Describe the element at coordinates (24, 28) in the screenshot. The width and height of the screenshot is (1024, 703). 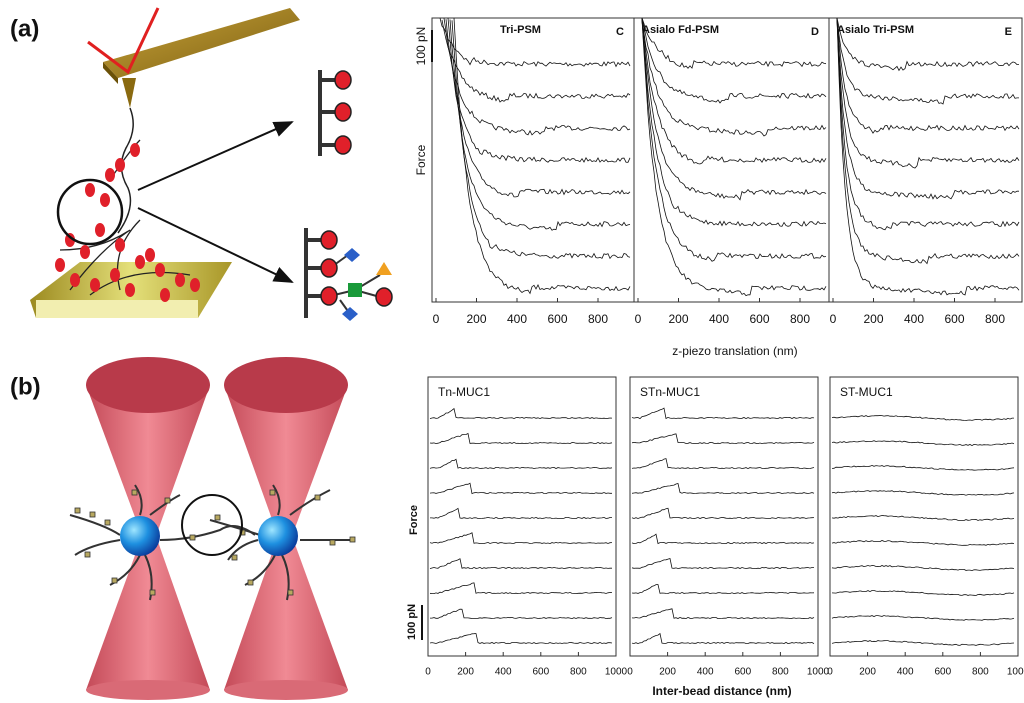
I see `panel-label: (a)` at that location.